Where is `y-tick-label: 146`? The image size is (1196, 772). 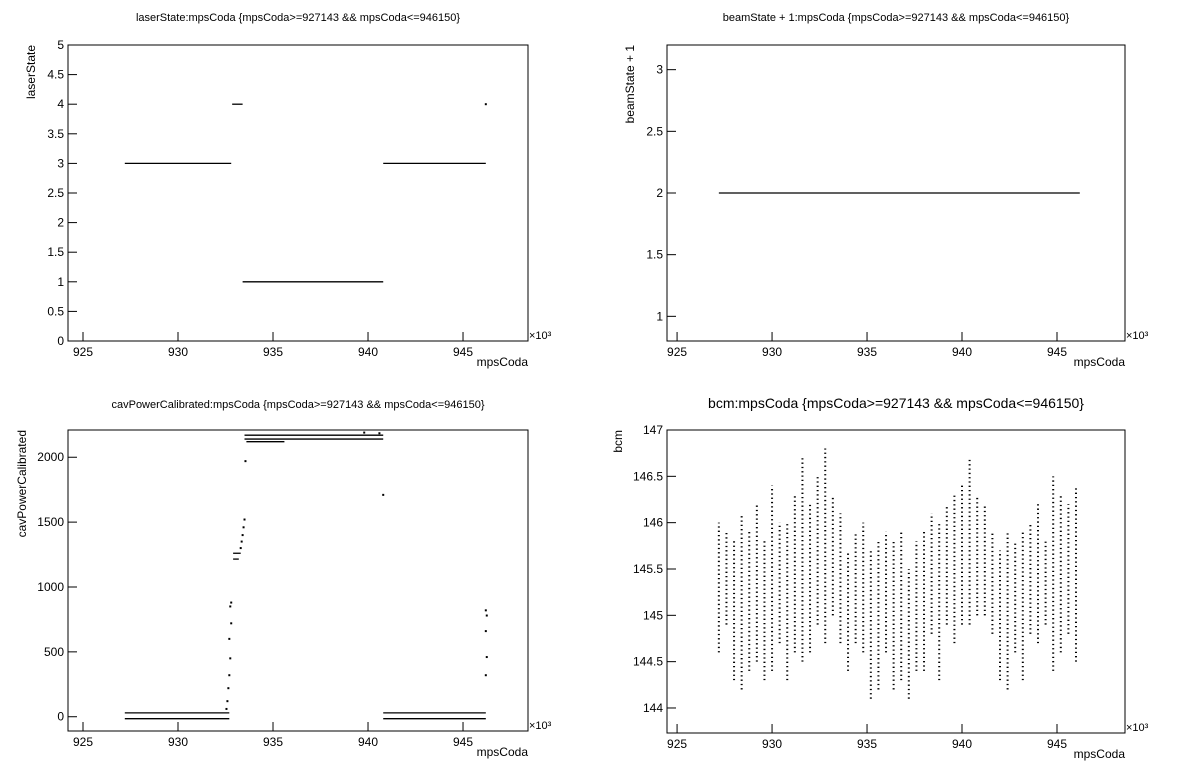 y-tick-label: 146 is located at coordinates (653, 523).